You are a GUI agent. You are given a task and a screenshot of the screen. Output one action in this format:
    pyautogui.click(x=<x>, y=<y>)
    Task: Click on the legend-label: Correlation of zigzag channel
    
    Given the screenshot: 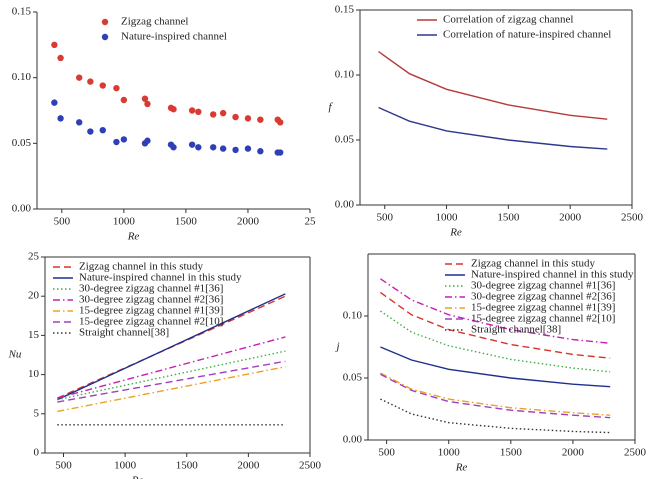 What is the action you would take?
    pyautogui.click(x=508, y=20)
    